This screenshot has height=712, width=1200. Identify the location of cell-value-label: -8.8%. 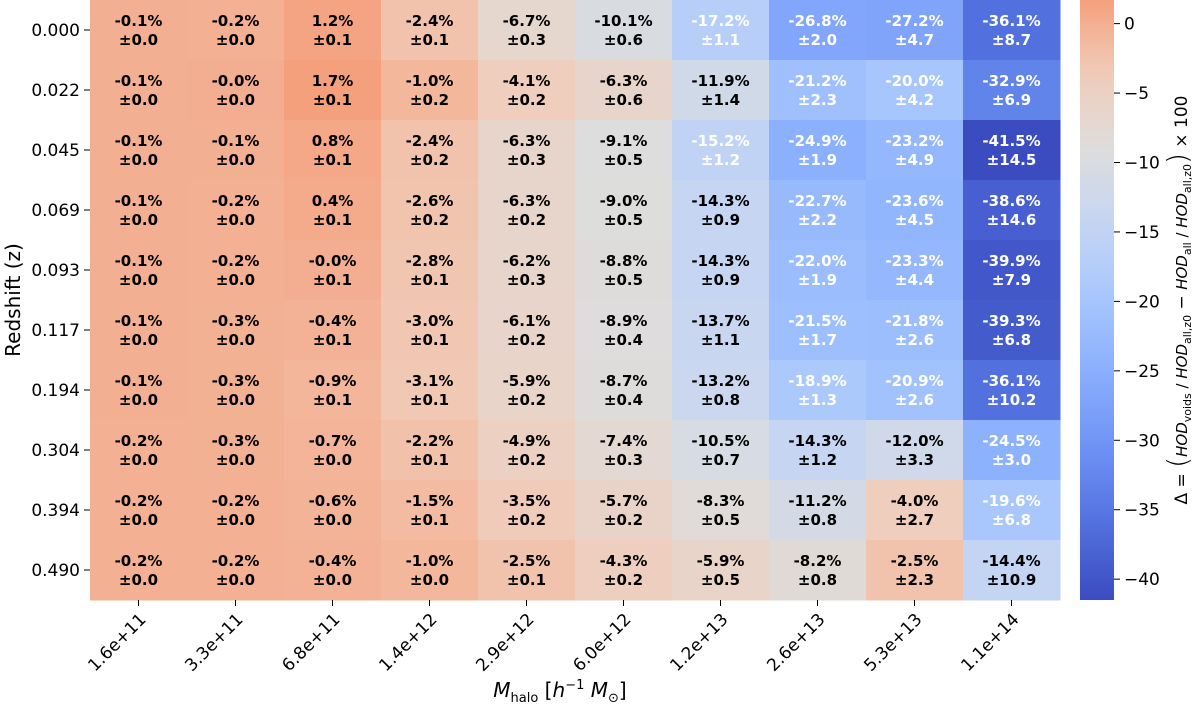
(624, 261).